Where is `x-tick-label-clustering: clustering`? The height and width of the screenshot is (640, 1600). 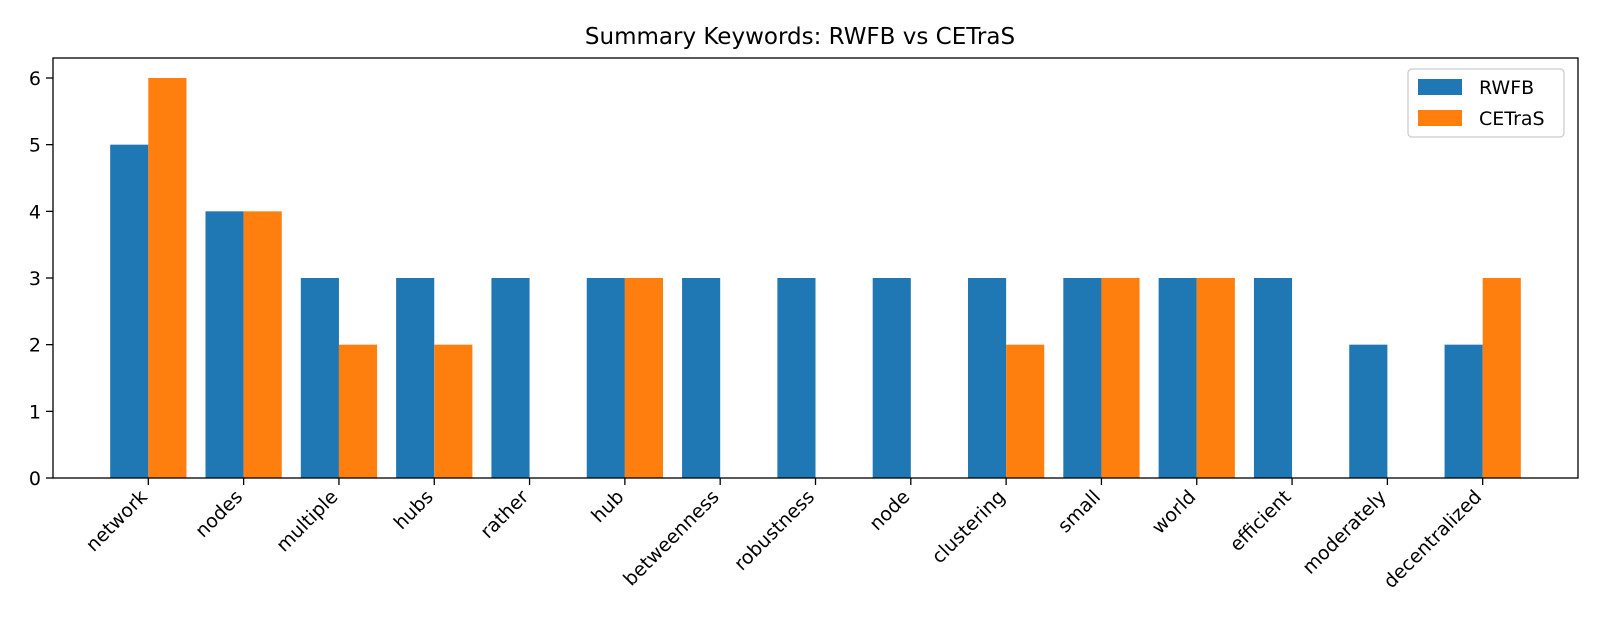
x-tick-label-clustering: clustering is located at coordinates (969, 527).